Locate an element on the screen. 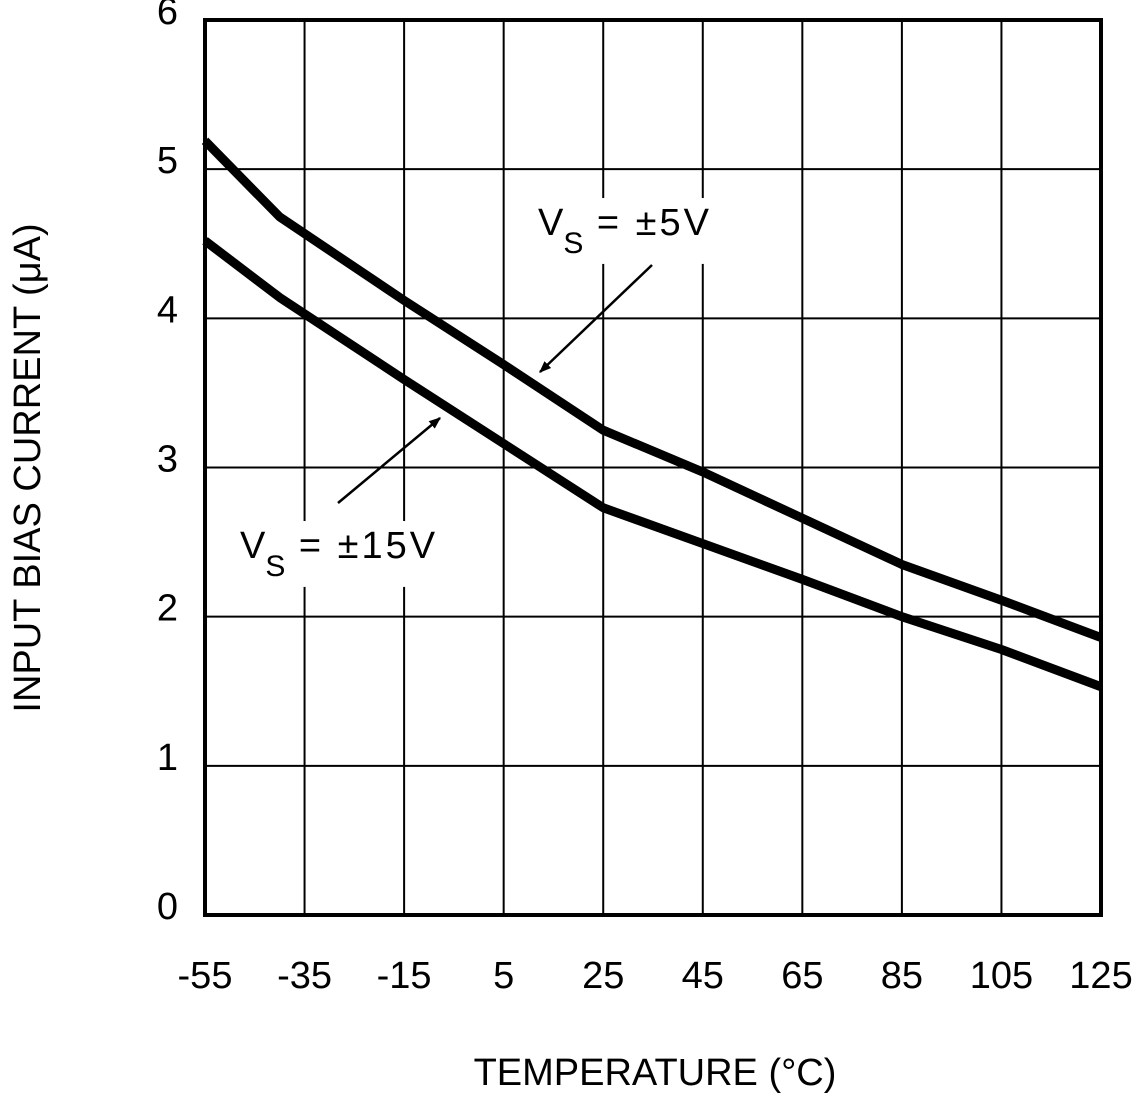 The image size is (1140, 1100). y-tick-label: 3 is located at coordinates (167, 460).